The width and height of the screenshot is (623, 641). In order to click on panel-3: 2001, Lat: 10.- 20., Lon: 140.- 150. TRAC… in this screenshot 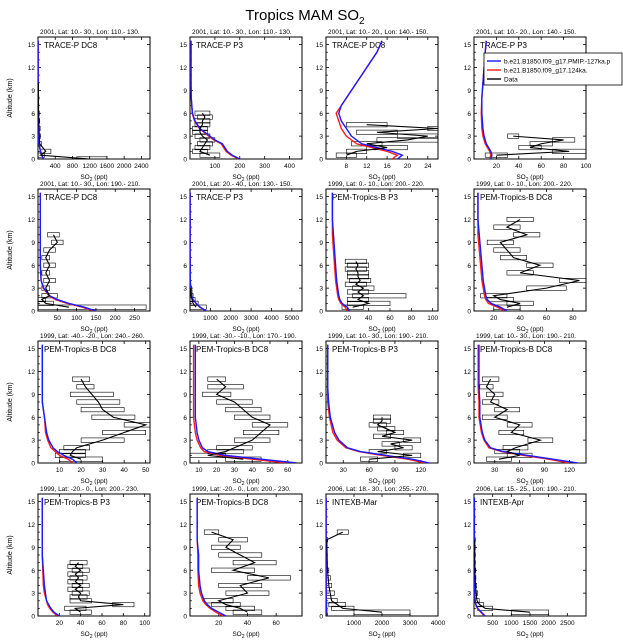, I will do `click(377, 106)`.